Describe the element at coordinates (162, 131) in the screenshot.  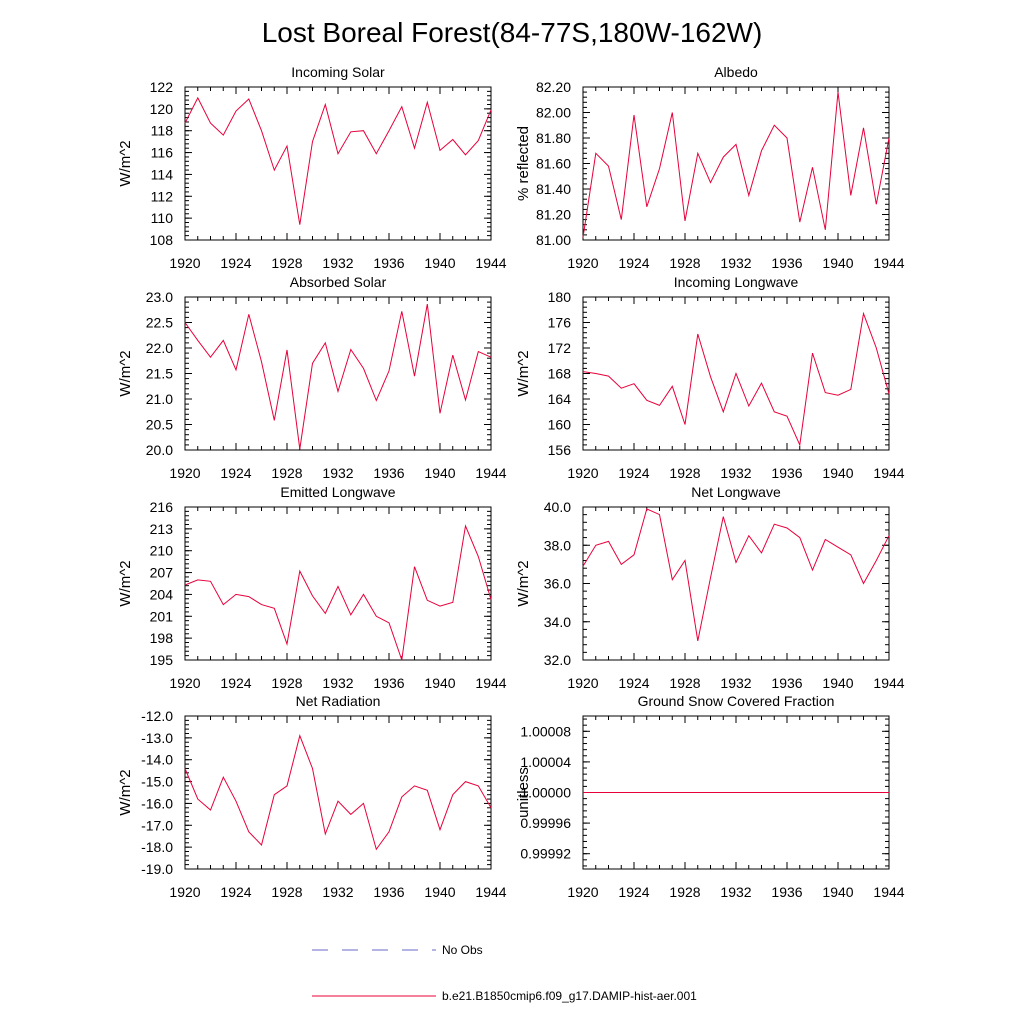
I see `y-tick-label: 118` at that location.